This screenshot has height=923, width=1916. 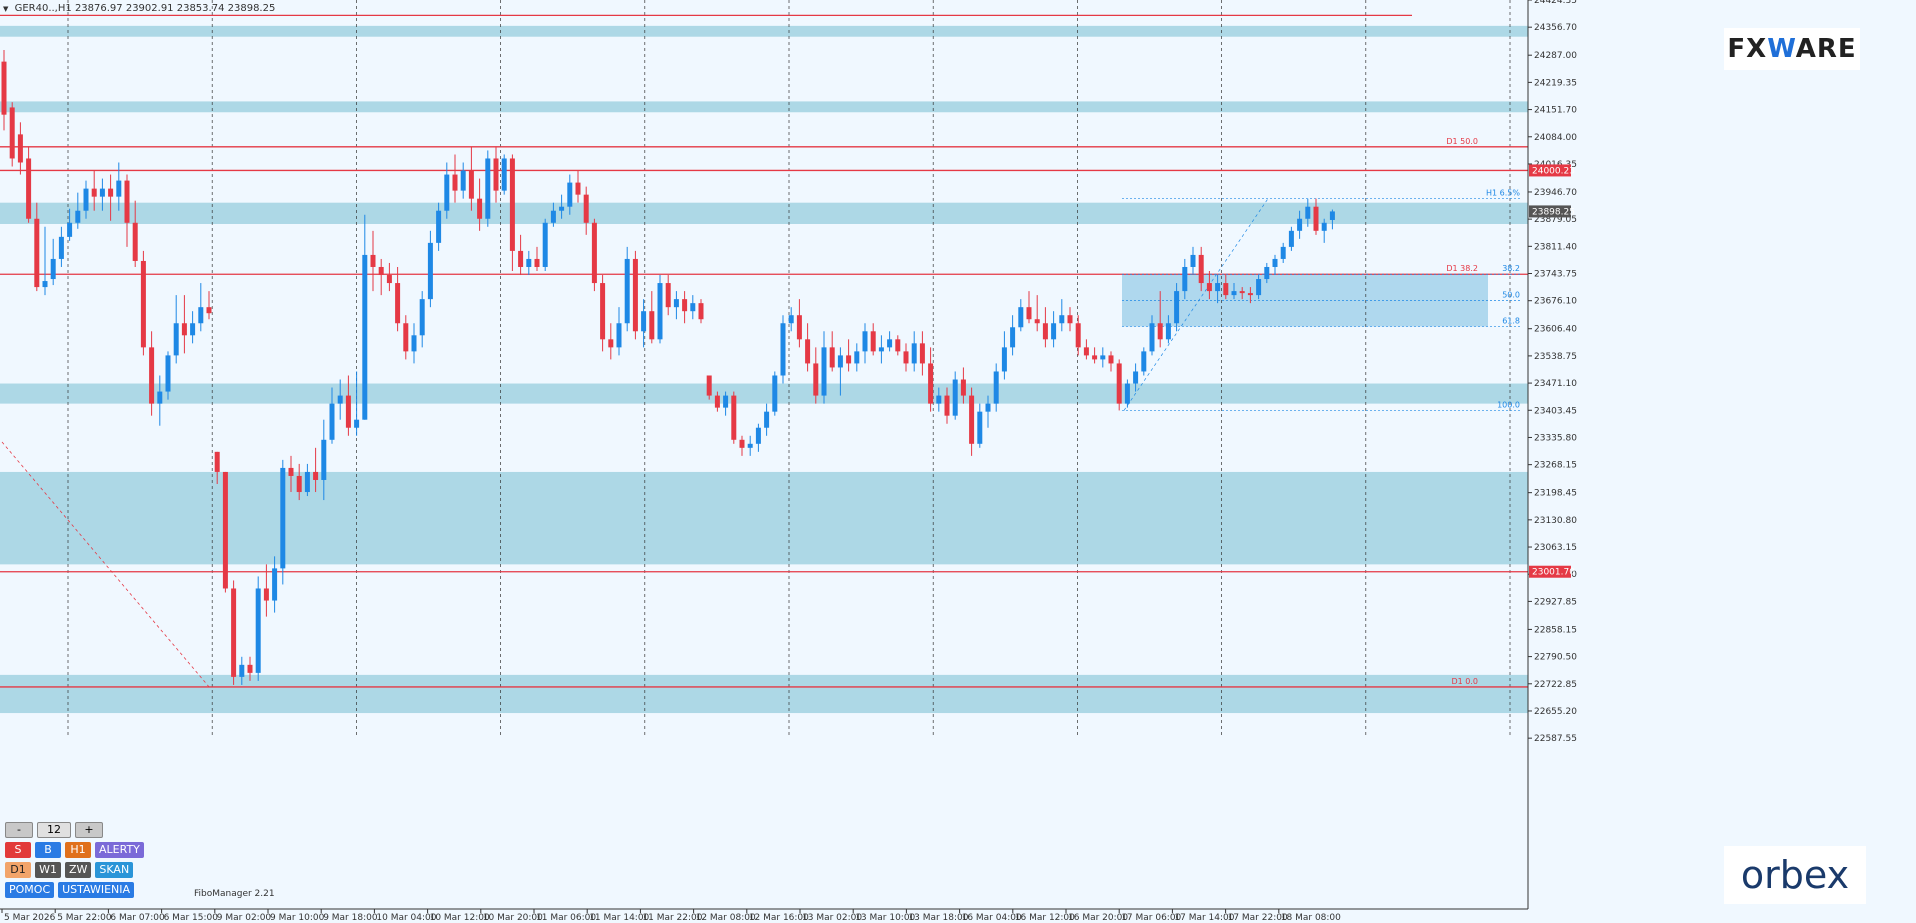 I want to click on time-tick-label: 11 Mar 14:00, so click(x=619, y=918).